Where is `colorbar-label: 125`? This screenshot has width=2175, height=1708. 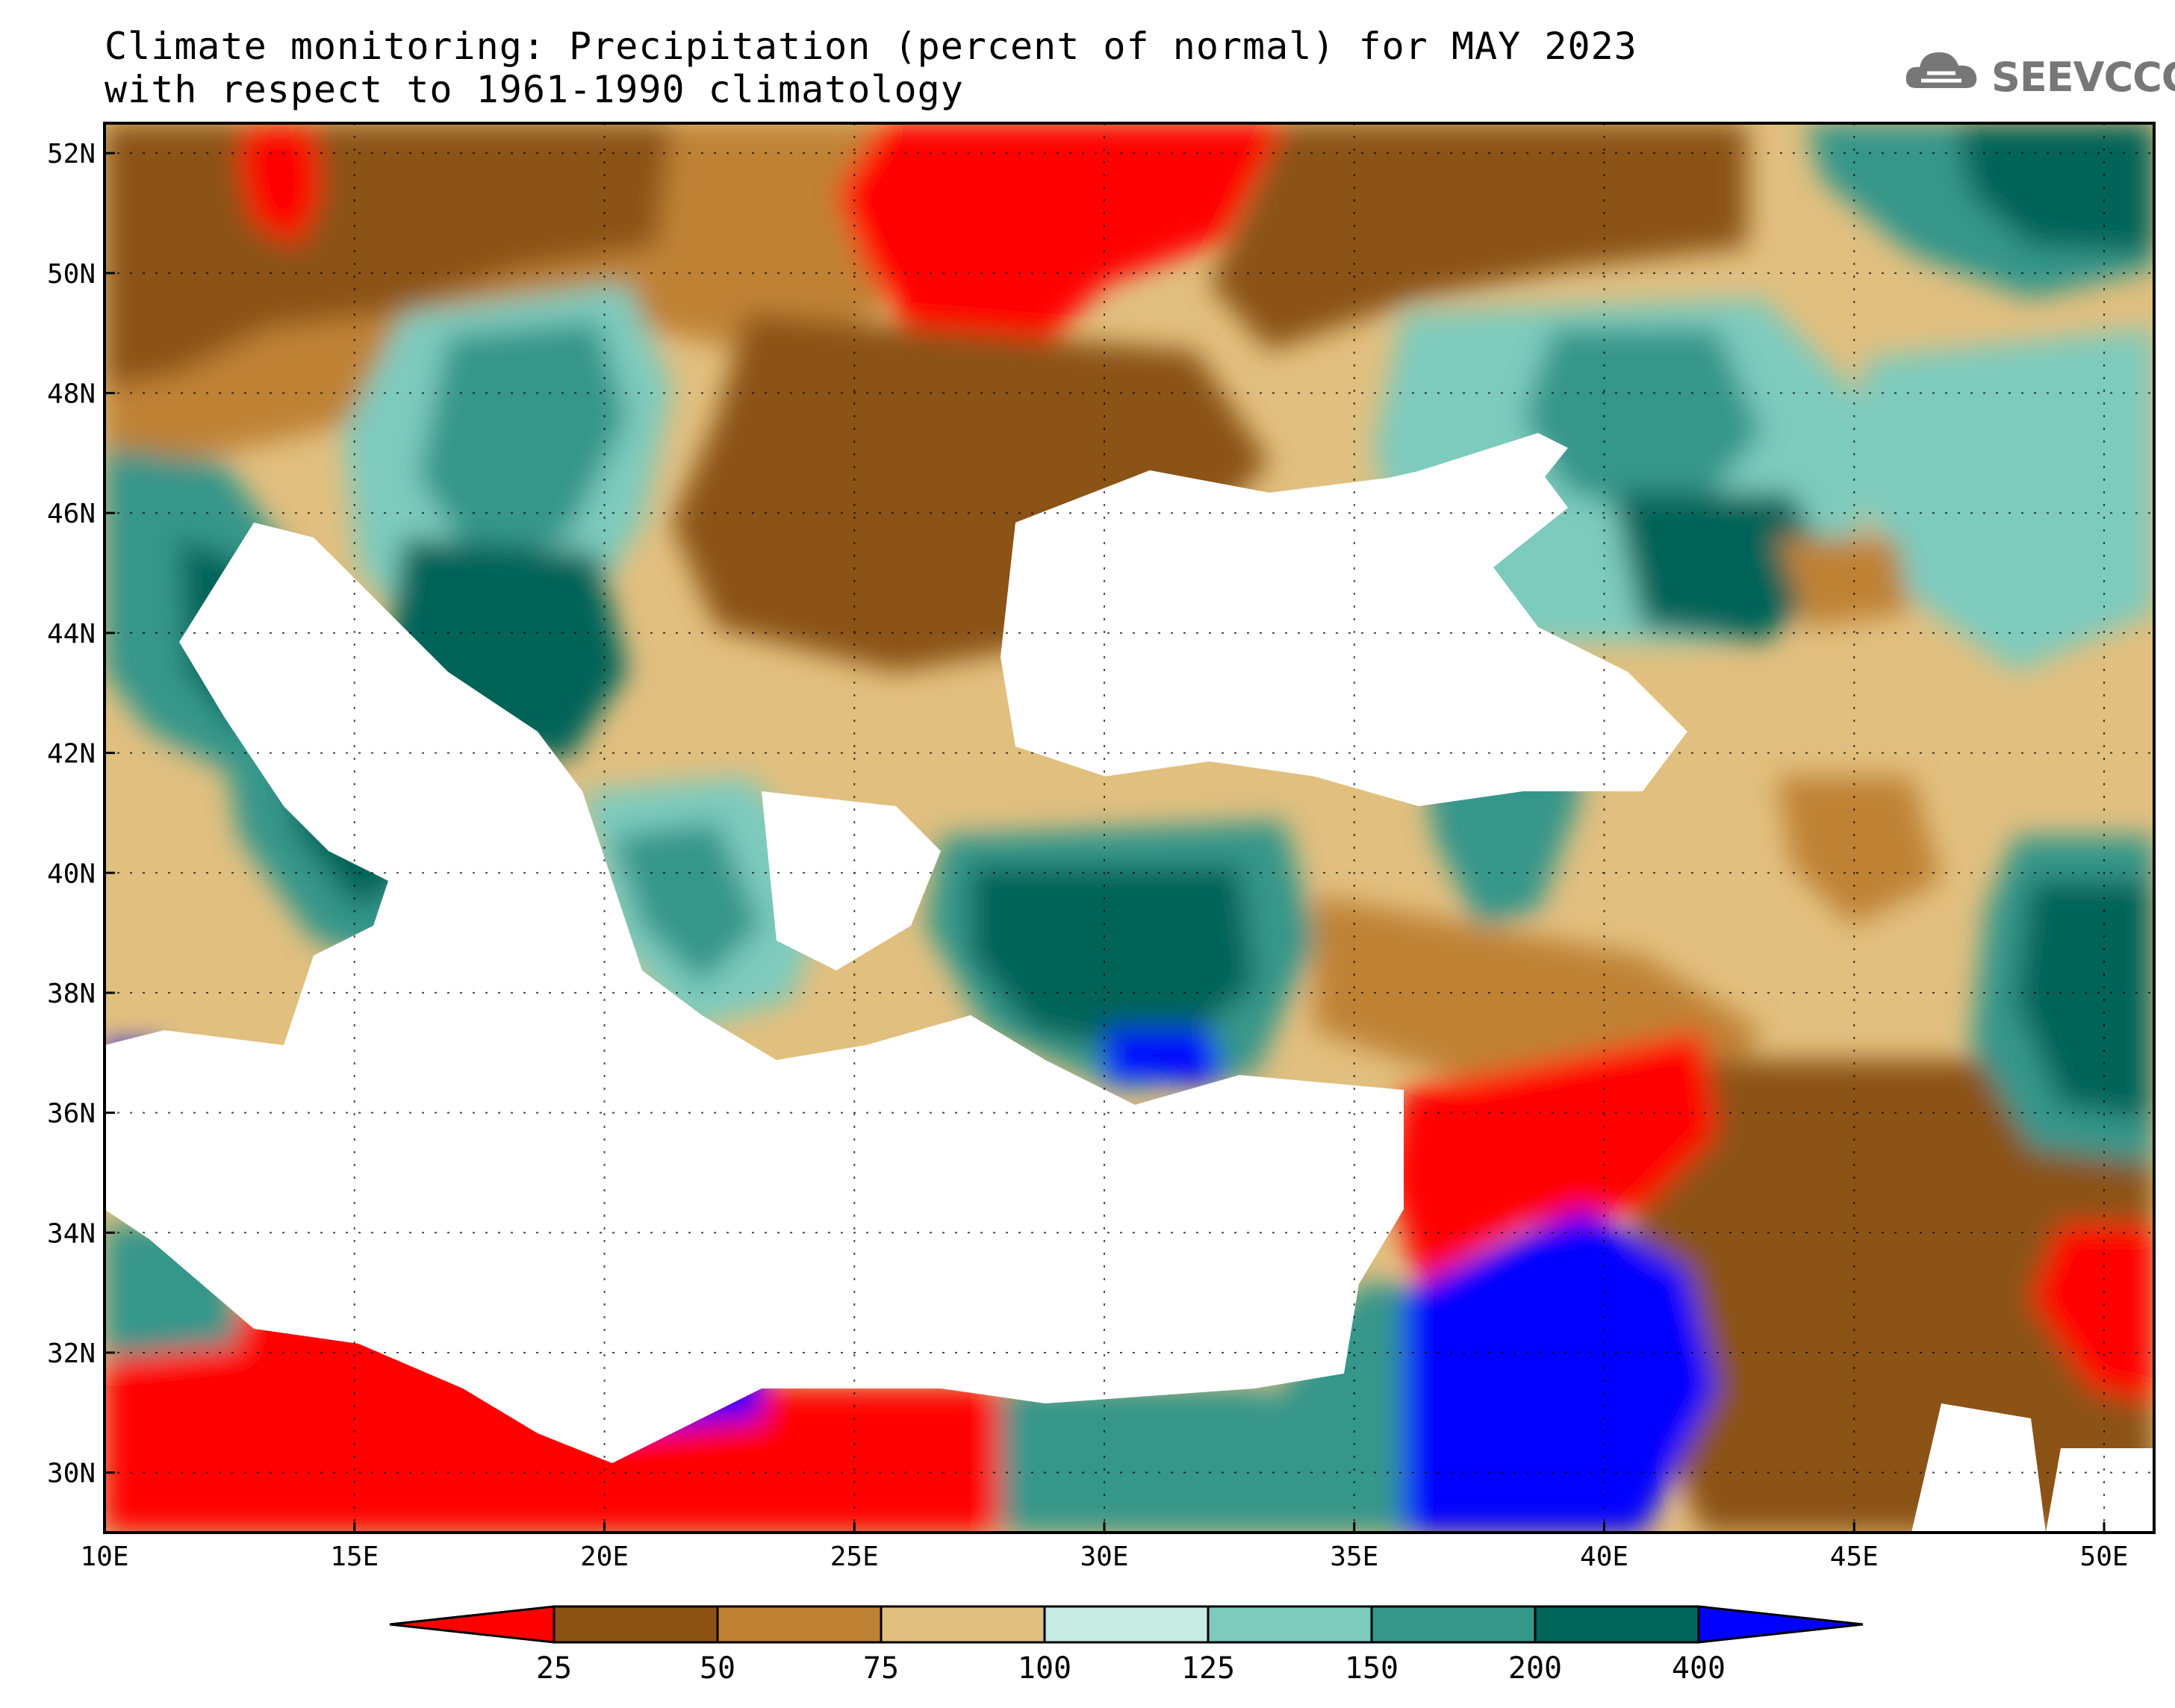
colorbar-label: 125 is located at coordinates (1208, 1668).